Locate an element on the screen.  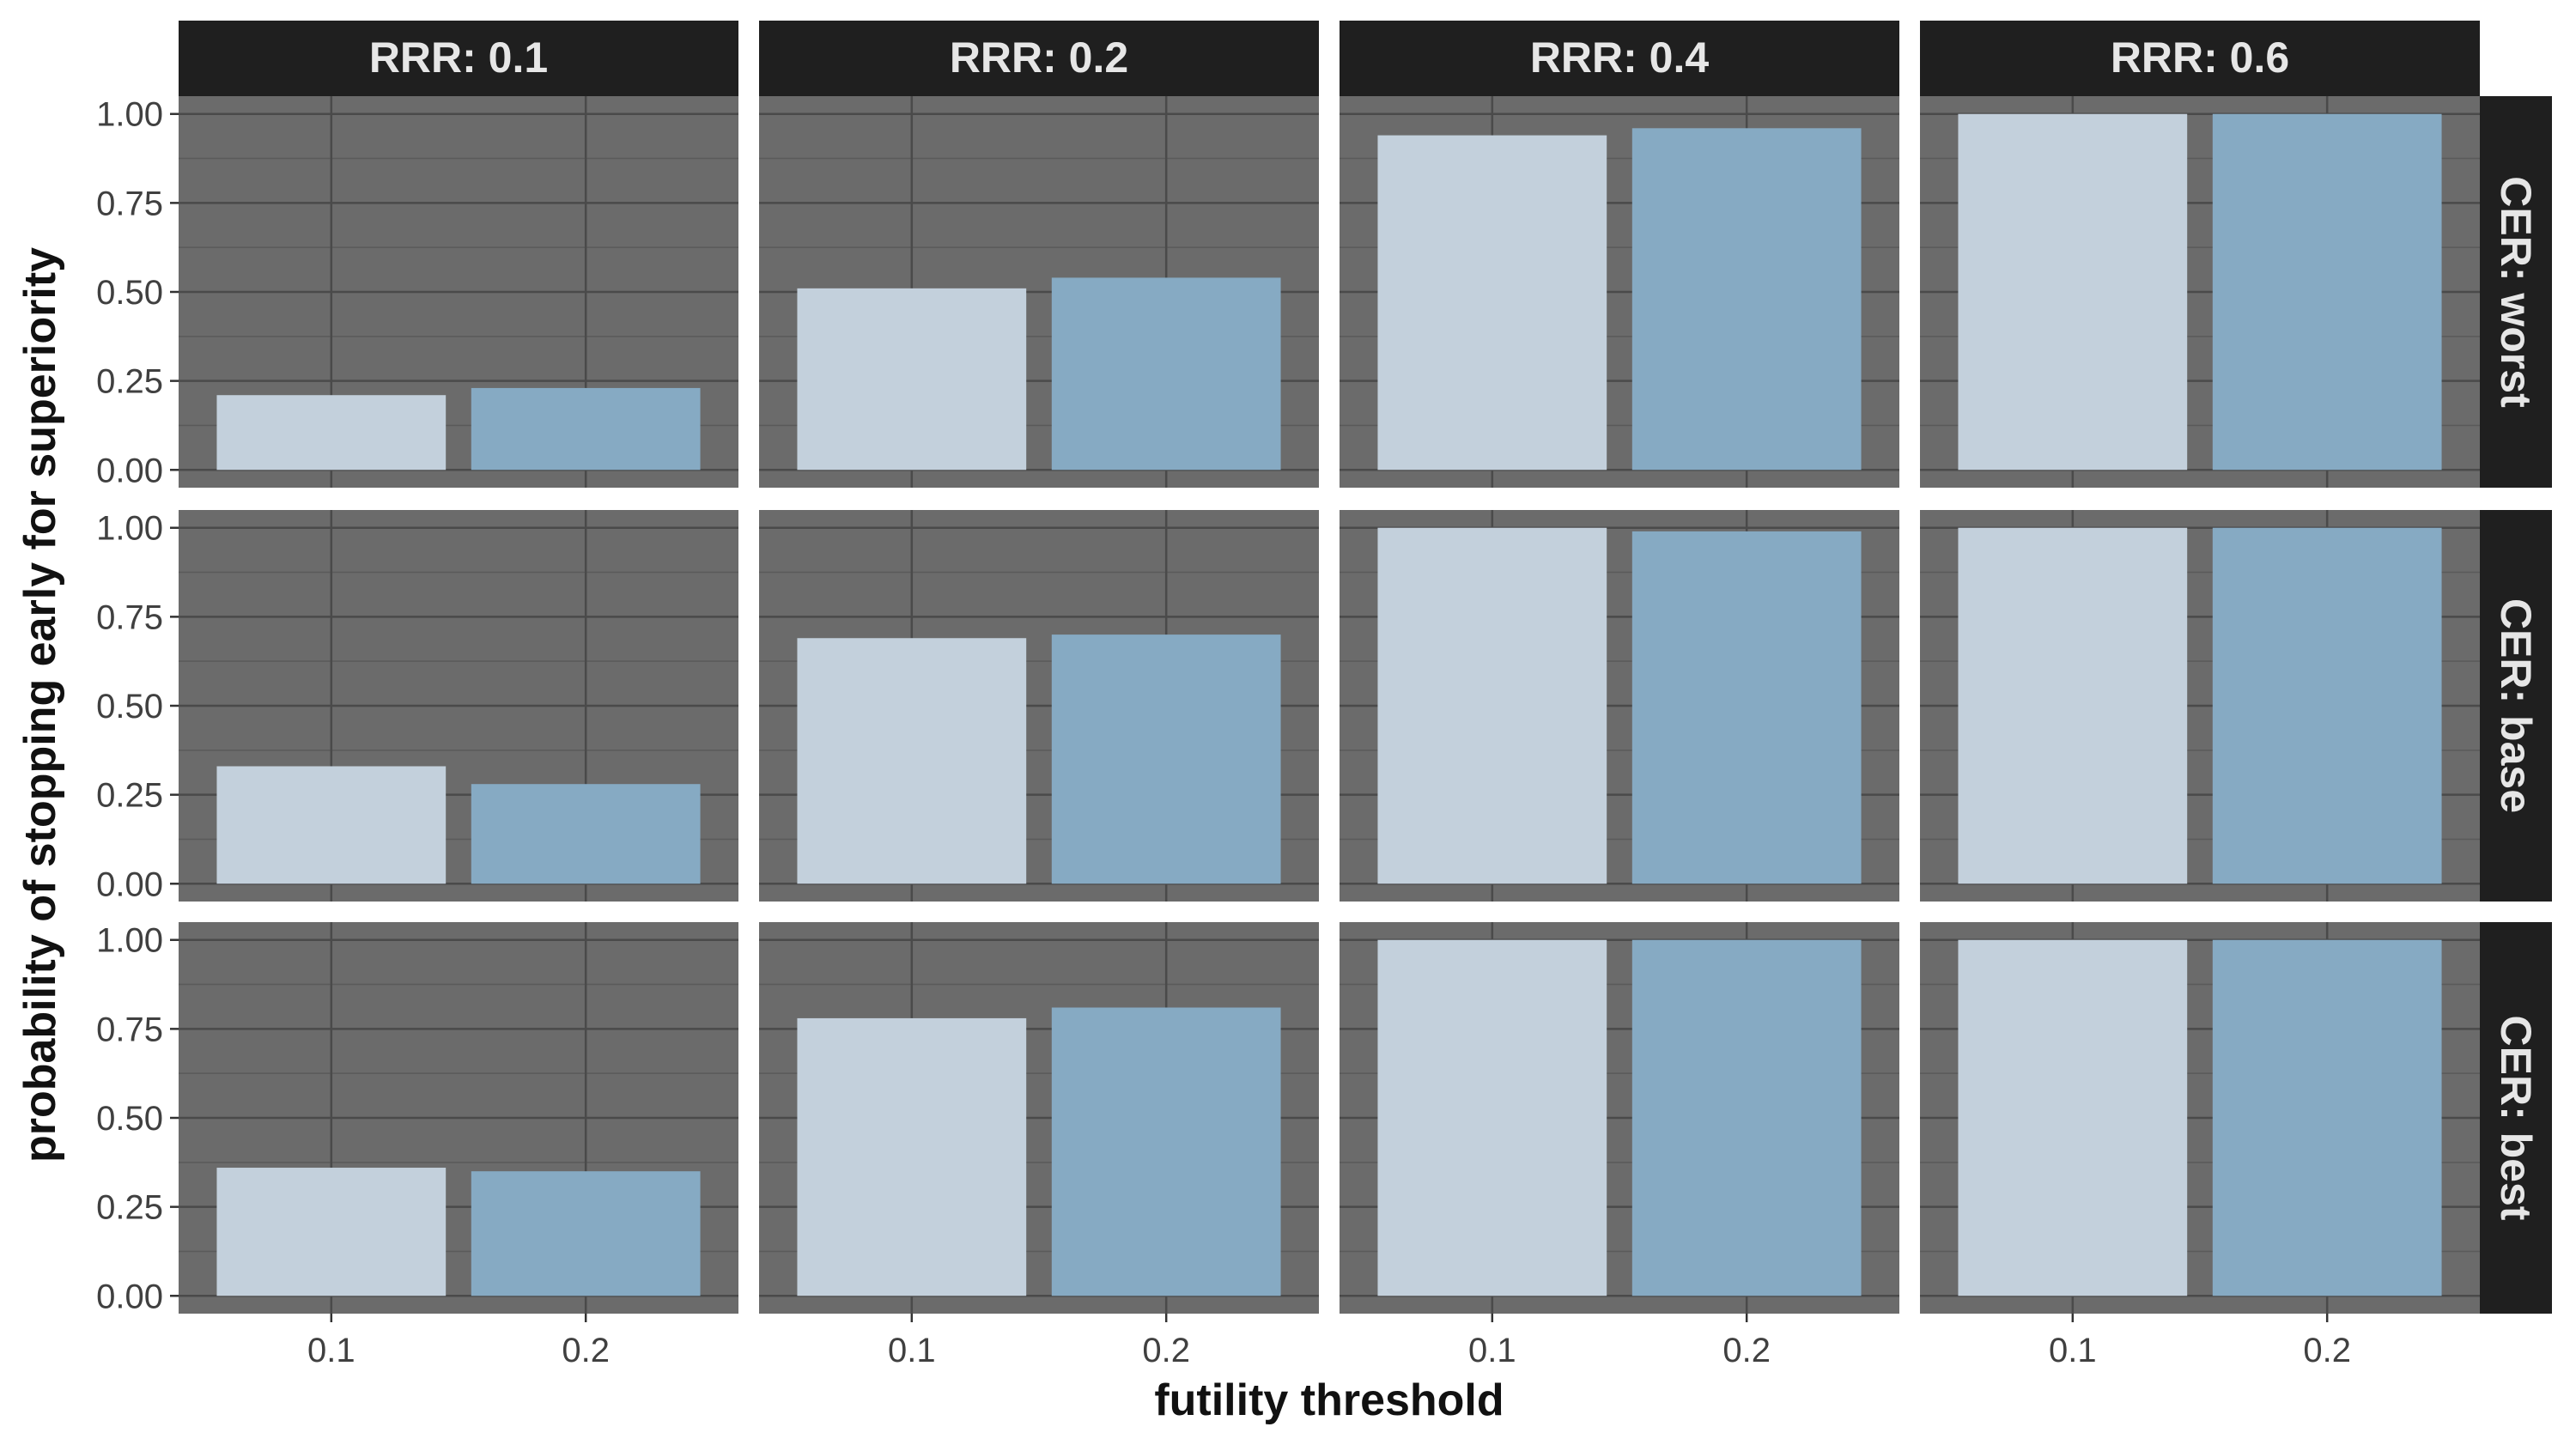
col-strip-label: RRR: 0.1 is located at coordinates (459, 57).